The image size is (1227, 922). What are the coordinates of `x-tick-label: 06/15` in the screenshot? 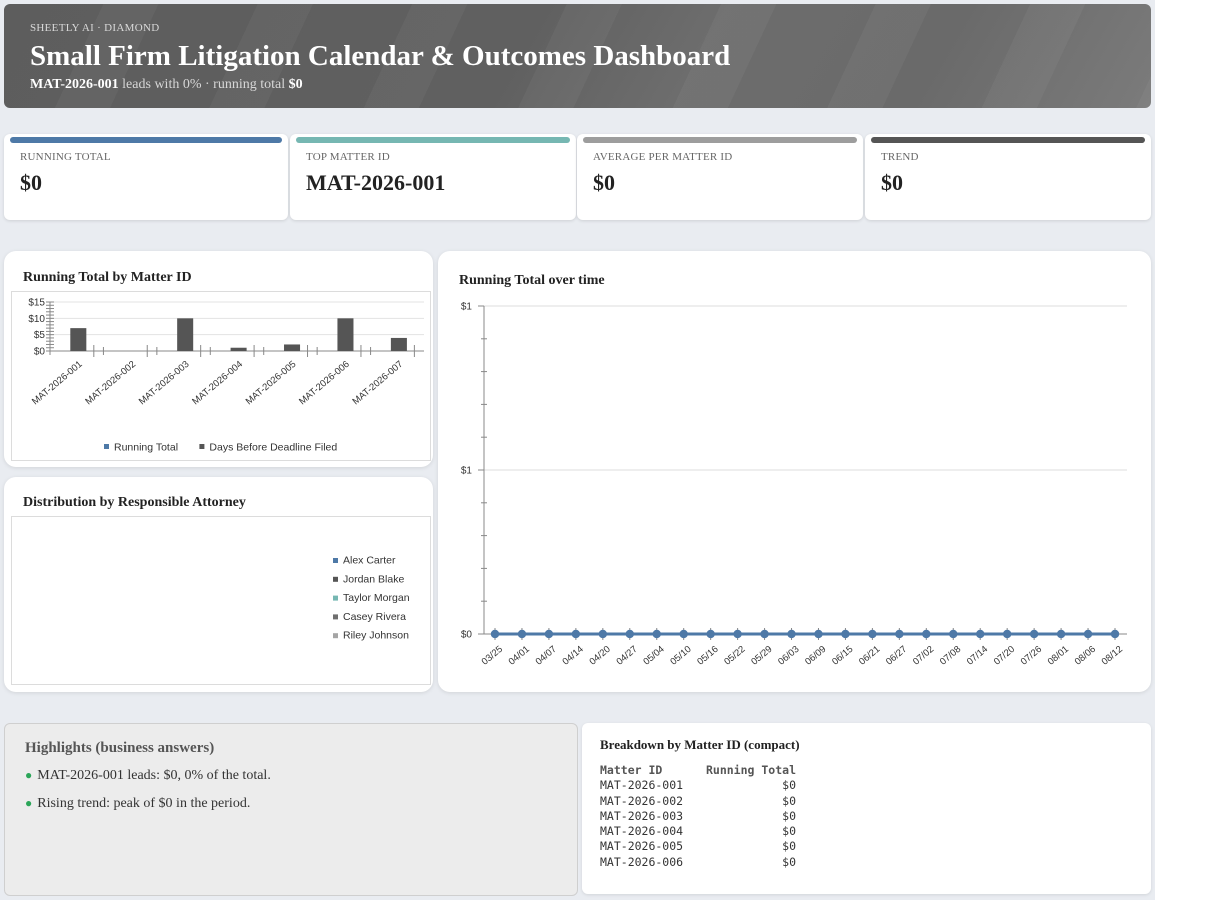 It's located at (842, 656).